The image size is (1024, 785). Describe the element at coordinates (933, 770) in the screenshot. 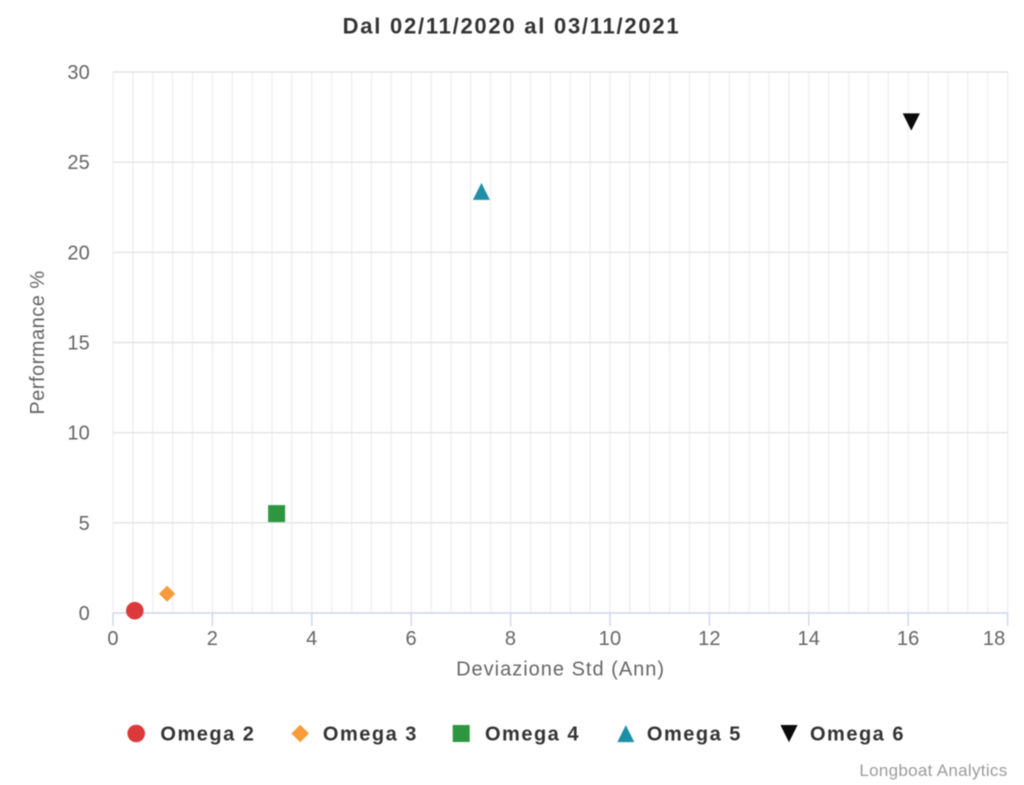

I see `svg-text: Longboat Analytics` at that location.